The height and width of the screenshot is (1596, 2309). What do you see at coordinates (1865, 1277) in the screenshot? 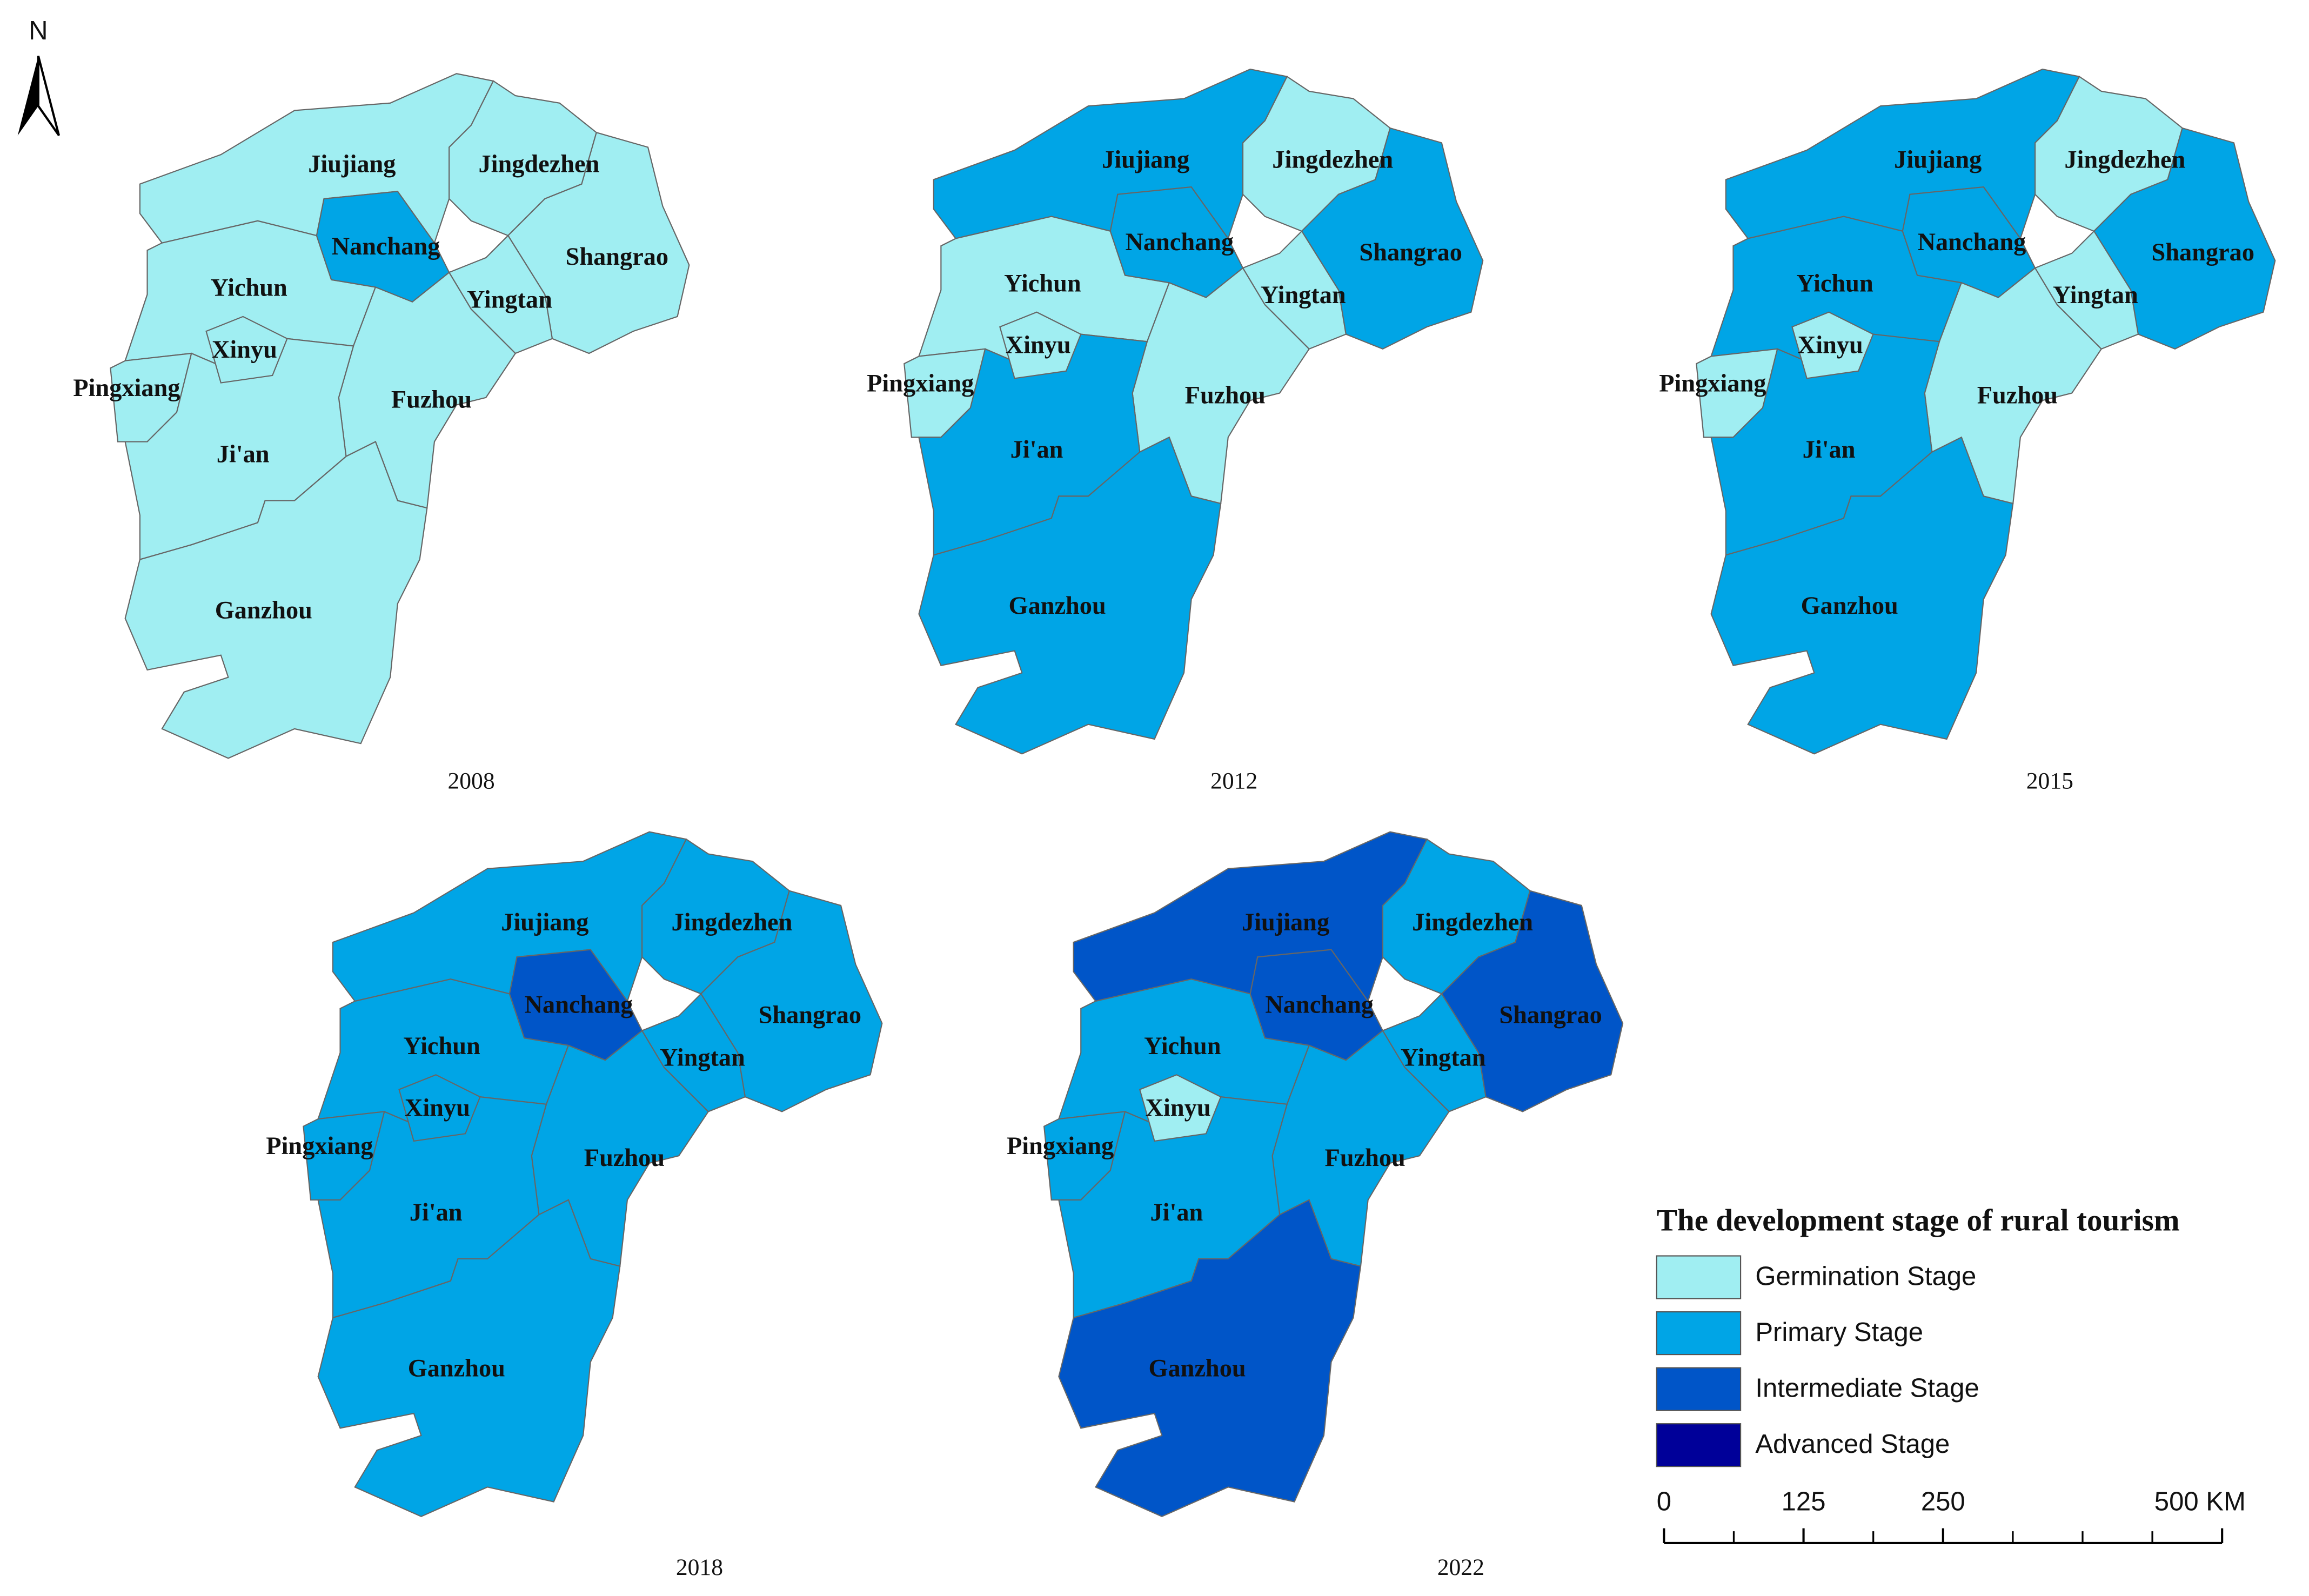
I see `legend-label: Germination Stage` at bounding box center [1865, 1277].